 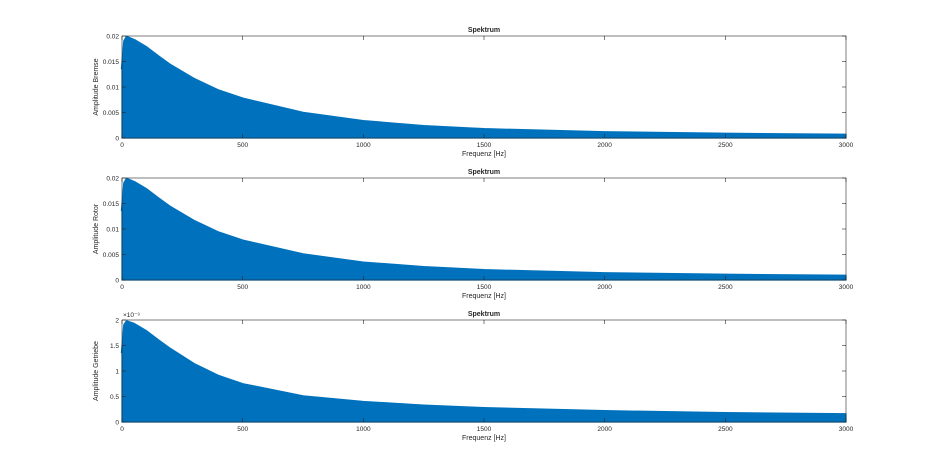 What do you see at coordinates (114, 397) in the screenshot?
I see `y-tick-label: 0.5` at bounding box center [114, 397].